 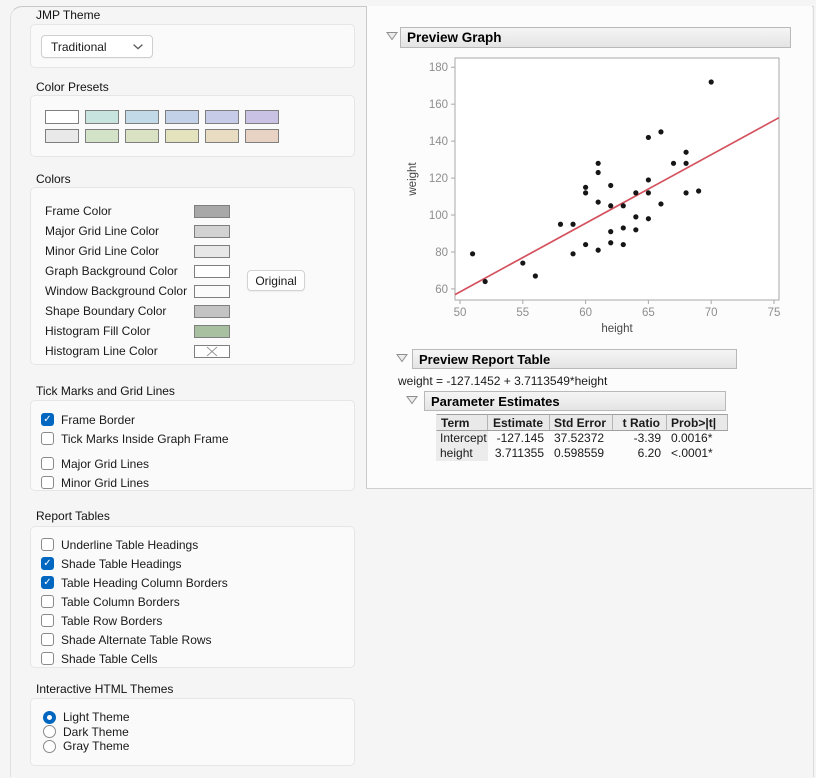 What do you see at coordinates (197, 419) in the screenshot?
I see `checkbox-row: ✓ Frame Border` at bounding box center [197, 419].